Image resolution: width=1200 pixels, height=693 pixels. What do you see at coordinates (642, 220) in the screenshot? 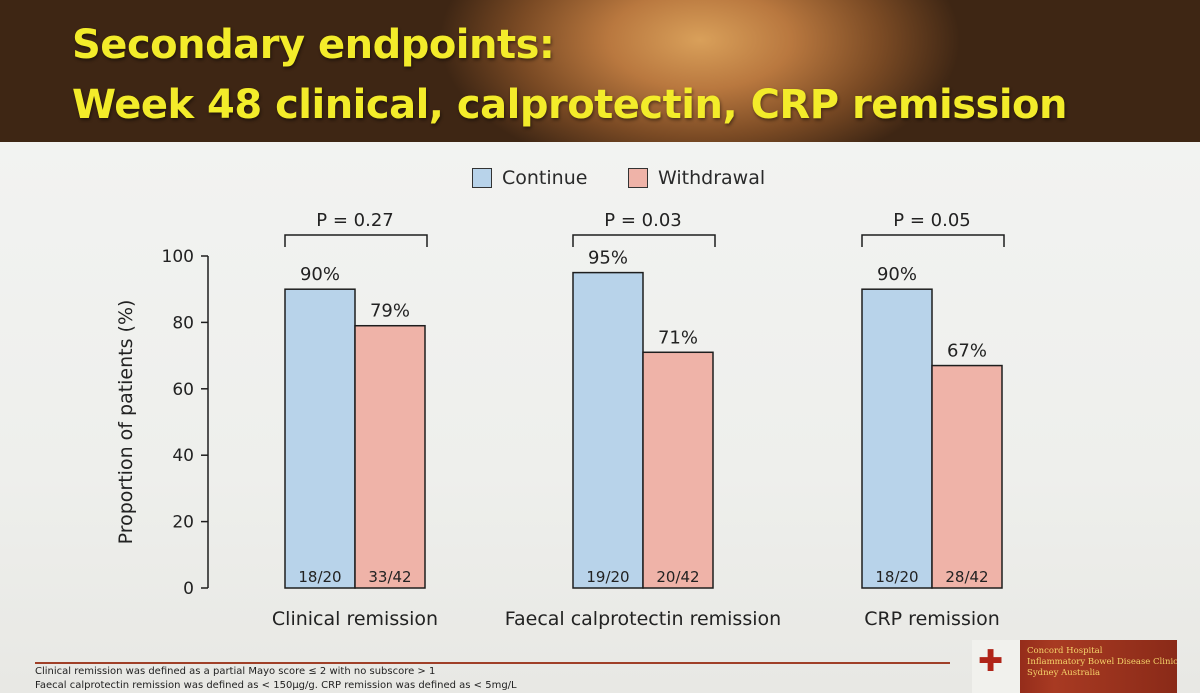
I see `p-value-label-2: P = 0.03` at bounding box center [642, 220].